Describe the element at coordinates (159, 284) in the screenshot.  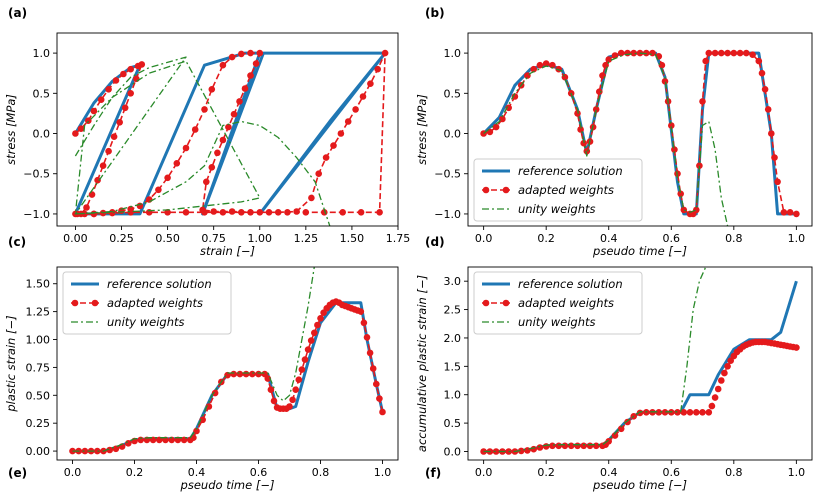
I see `legend-label-reference: reference solution` at that location.